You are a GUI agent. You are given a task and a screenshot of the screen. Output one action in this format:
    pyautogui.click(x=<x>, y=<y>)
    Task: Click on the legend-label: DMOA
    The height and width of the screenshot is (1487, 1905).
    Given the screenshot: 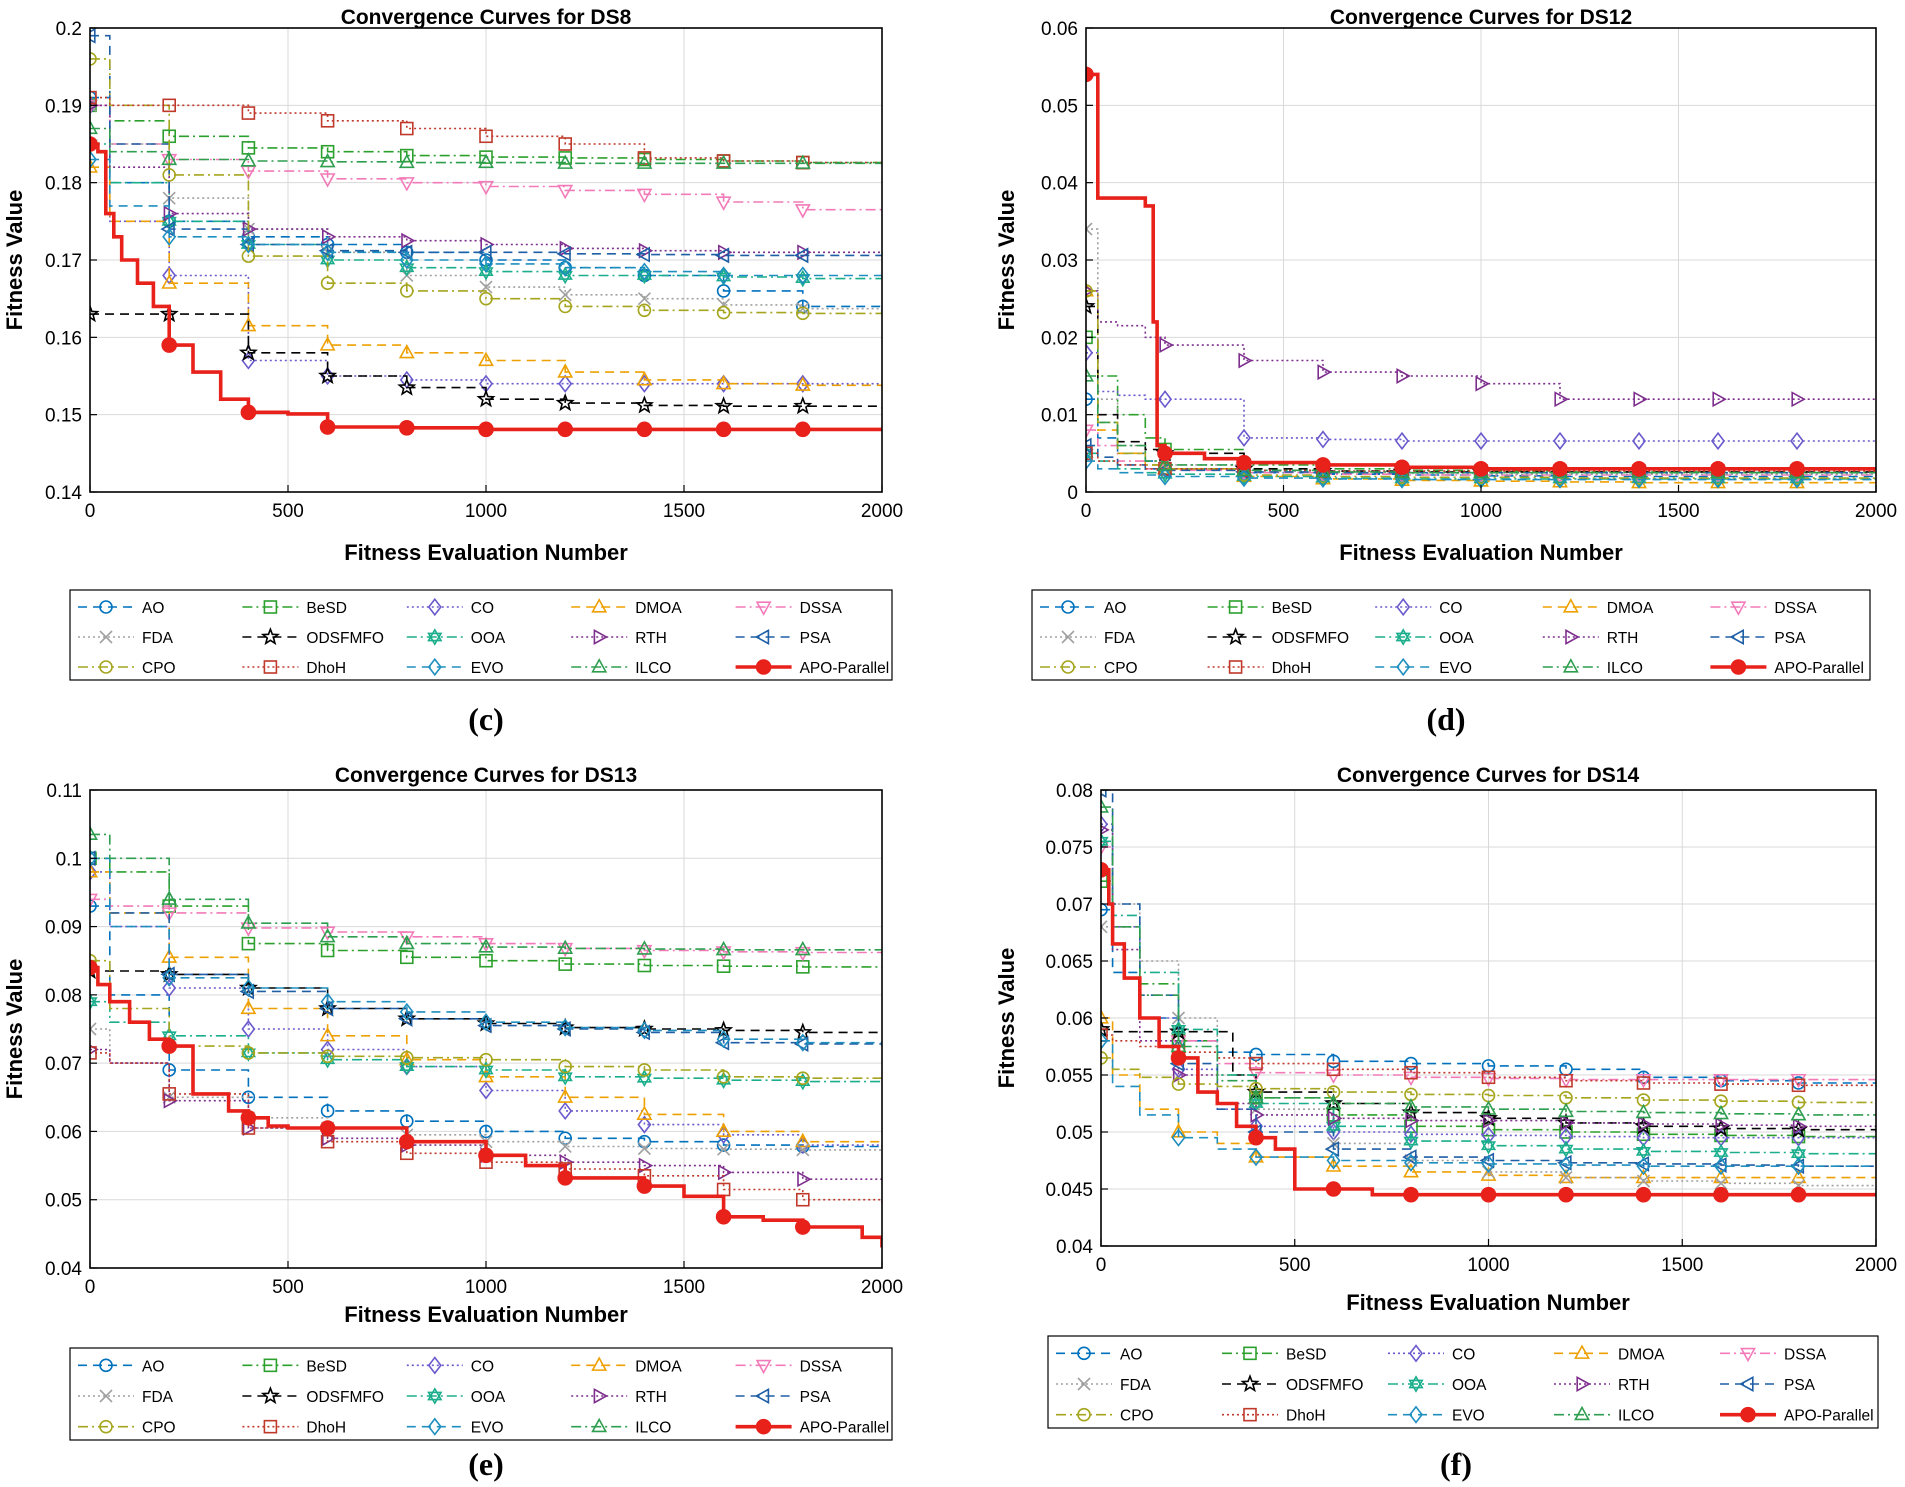 What is the action you would take?
    pyautogui.click(x=1630, y=608)
    